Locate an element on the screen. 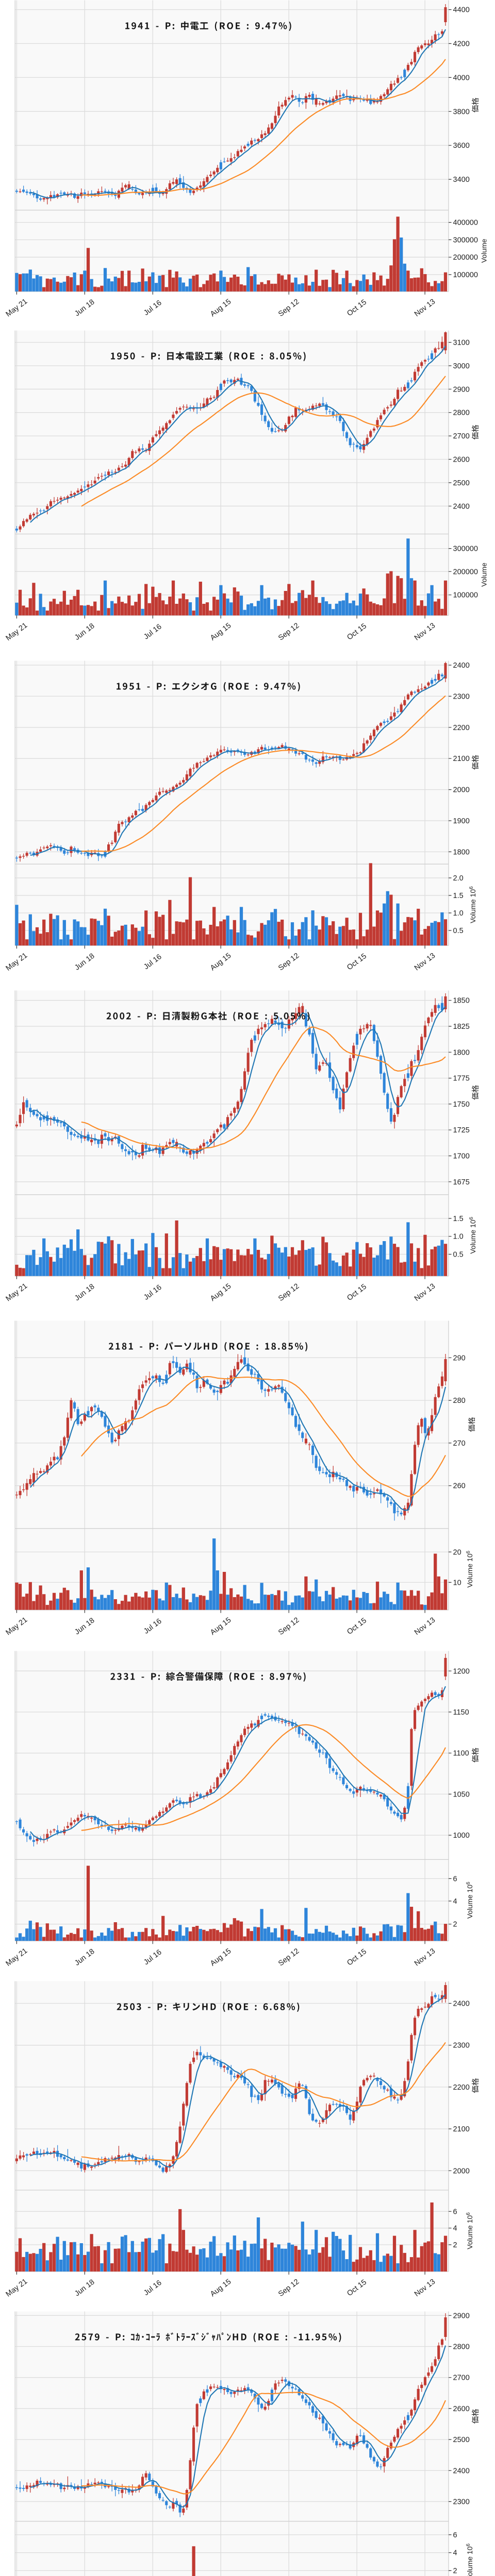  svg-text: 1100 is located at coordinates (461, 1754).